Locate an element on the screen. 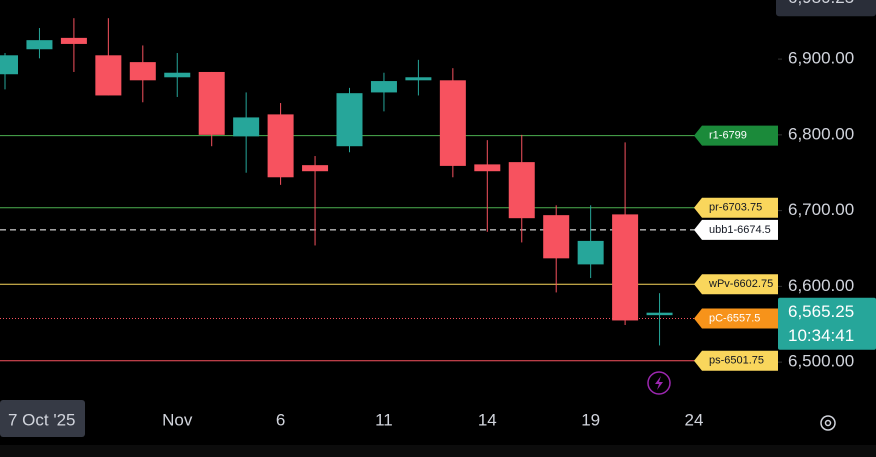 The width and height of the screenshot is (876, 457). crosshair-date: 7 Oct '25 is located at coordinates (42, 419).